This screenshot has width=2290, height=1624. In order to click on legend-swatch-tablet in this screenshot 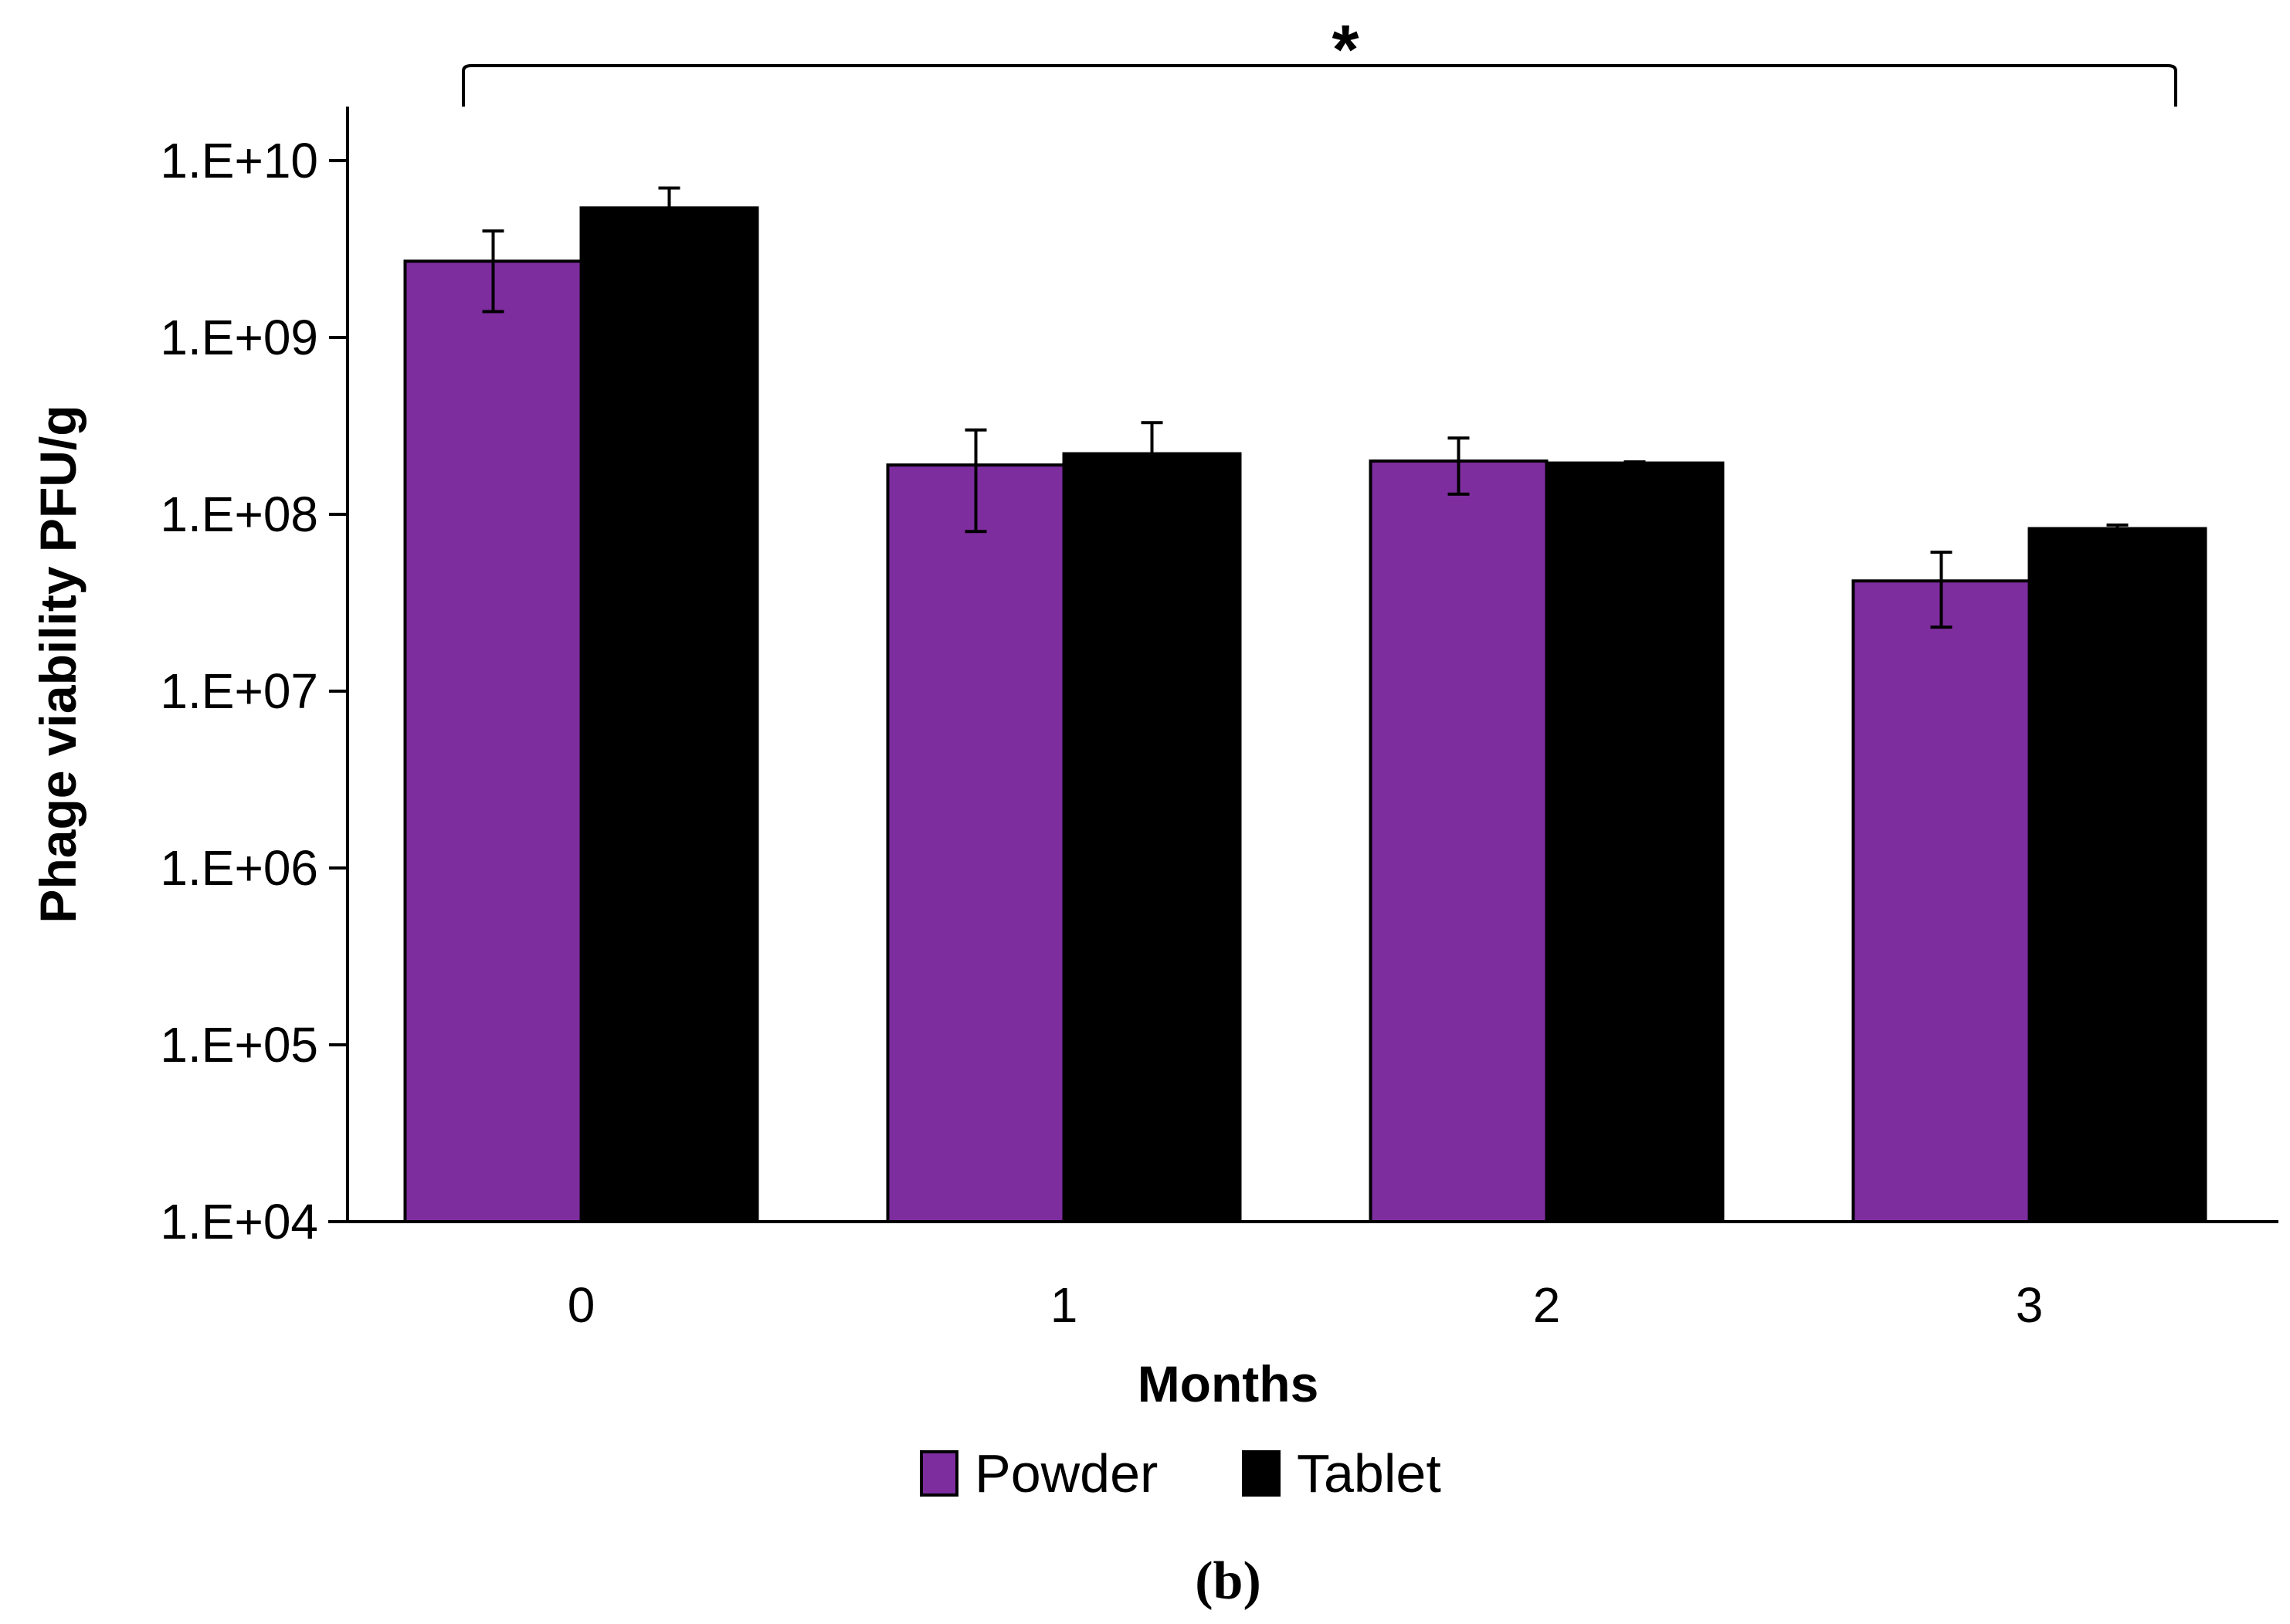, I will do `click(1261, 1473)`.